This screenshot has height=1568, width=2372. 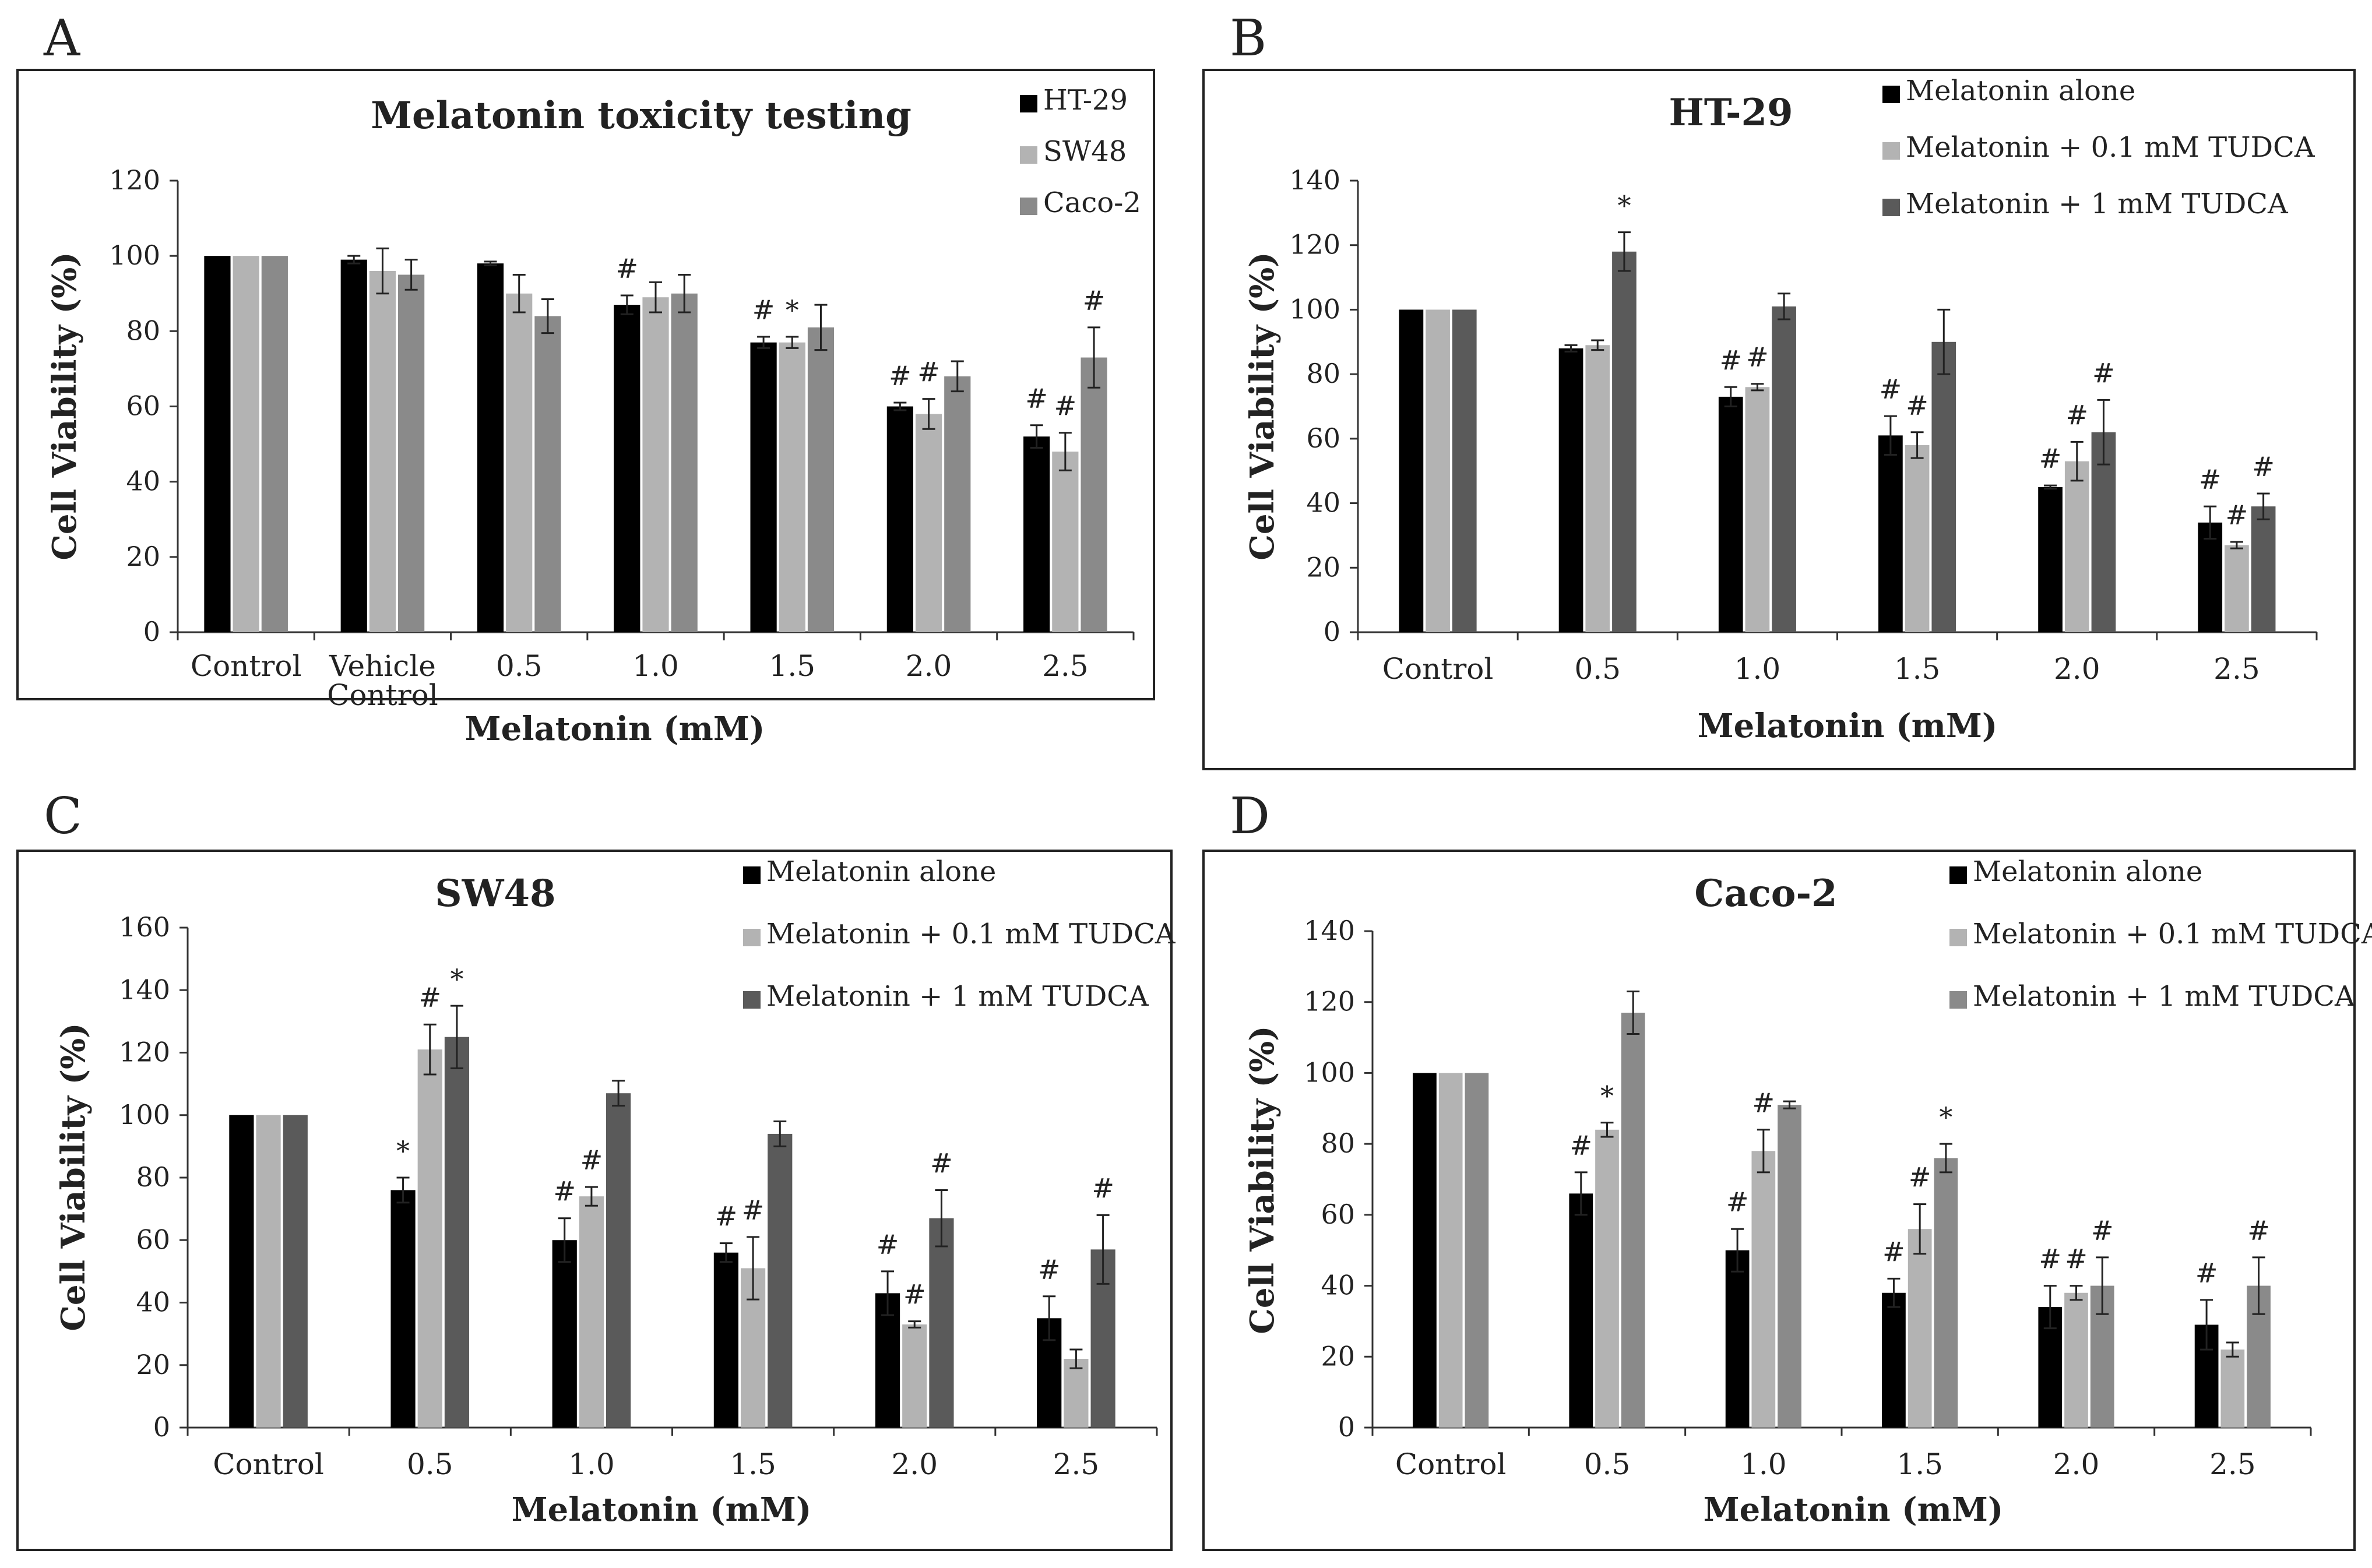 What do you see at coordinates (430, 1464) in the screenshot?
I see `x-category-label: 0.5` at bounding box center [430, 1464].